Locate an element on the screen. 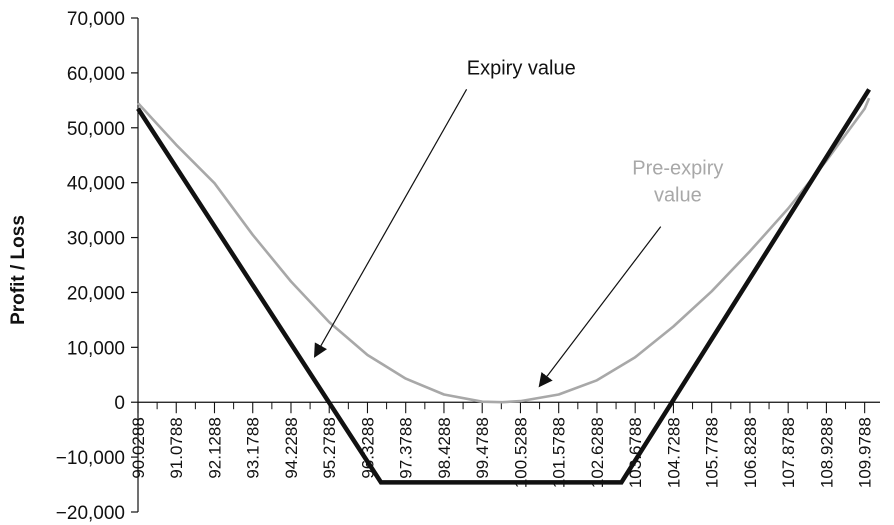  x-tick-label: 109.9788 is located at coordinates (865, 452).